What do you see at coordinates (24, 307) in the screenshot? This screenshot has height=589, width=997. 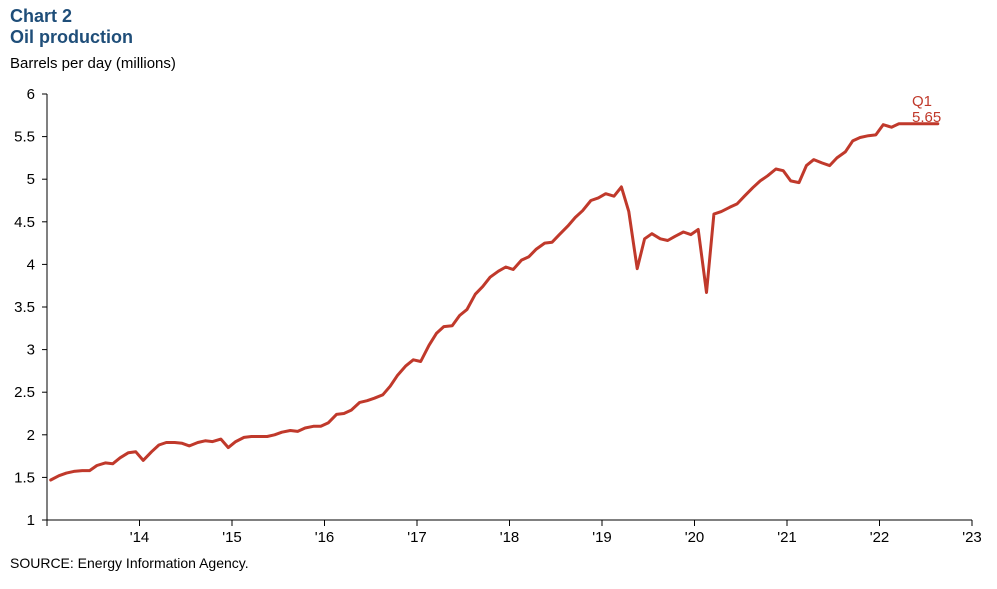 I see `y-tick-label: 3.5` at bounding box center [24, 307].